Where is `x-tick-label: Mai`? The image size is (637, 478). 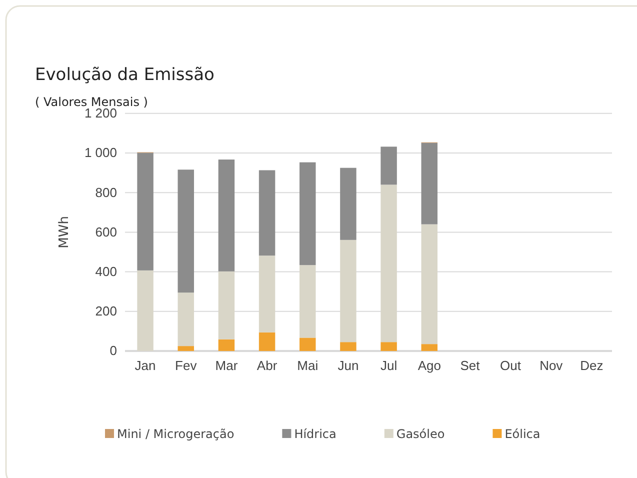
x-tick-label: Mai is located at coordinates (307, 366).